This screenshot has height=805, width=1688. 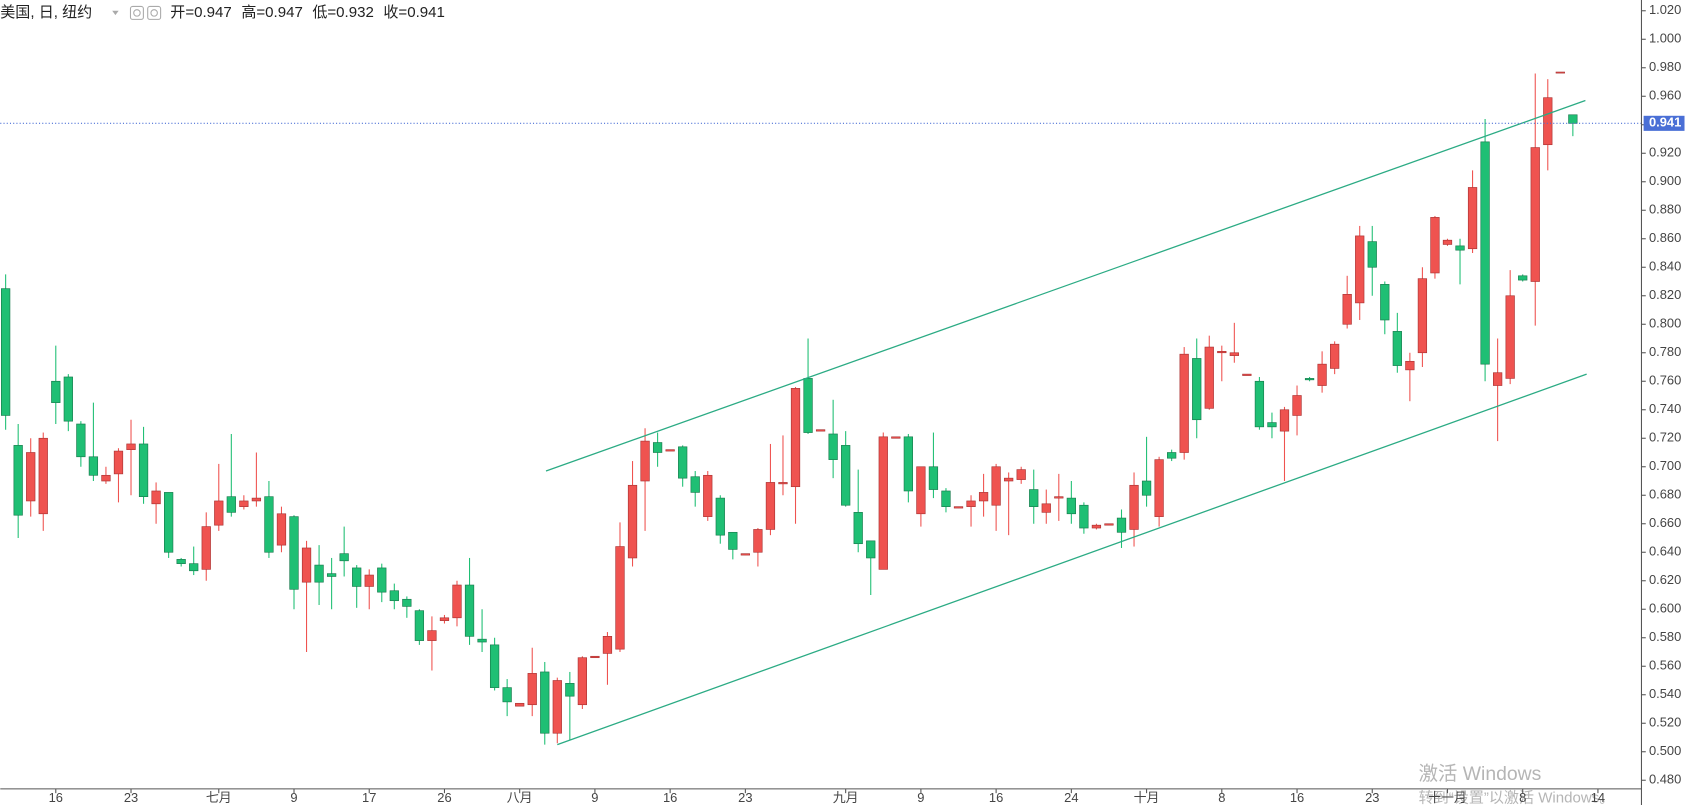 I want to click on y-tick-label: 0.920, so click(x=1665, y=152).